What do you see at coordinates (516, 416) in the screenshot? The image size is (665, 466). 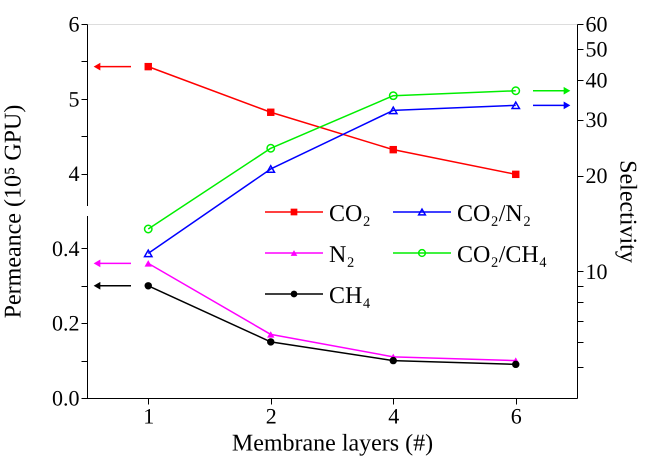 I see `x-tick-label: 6` at bounding box center [516, 416].